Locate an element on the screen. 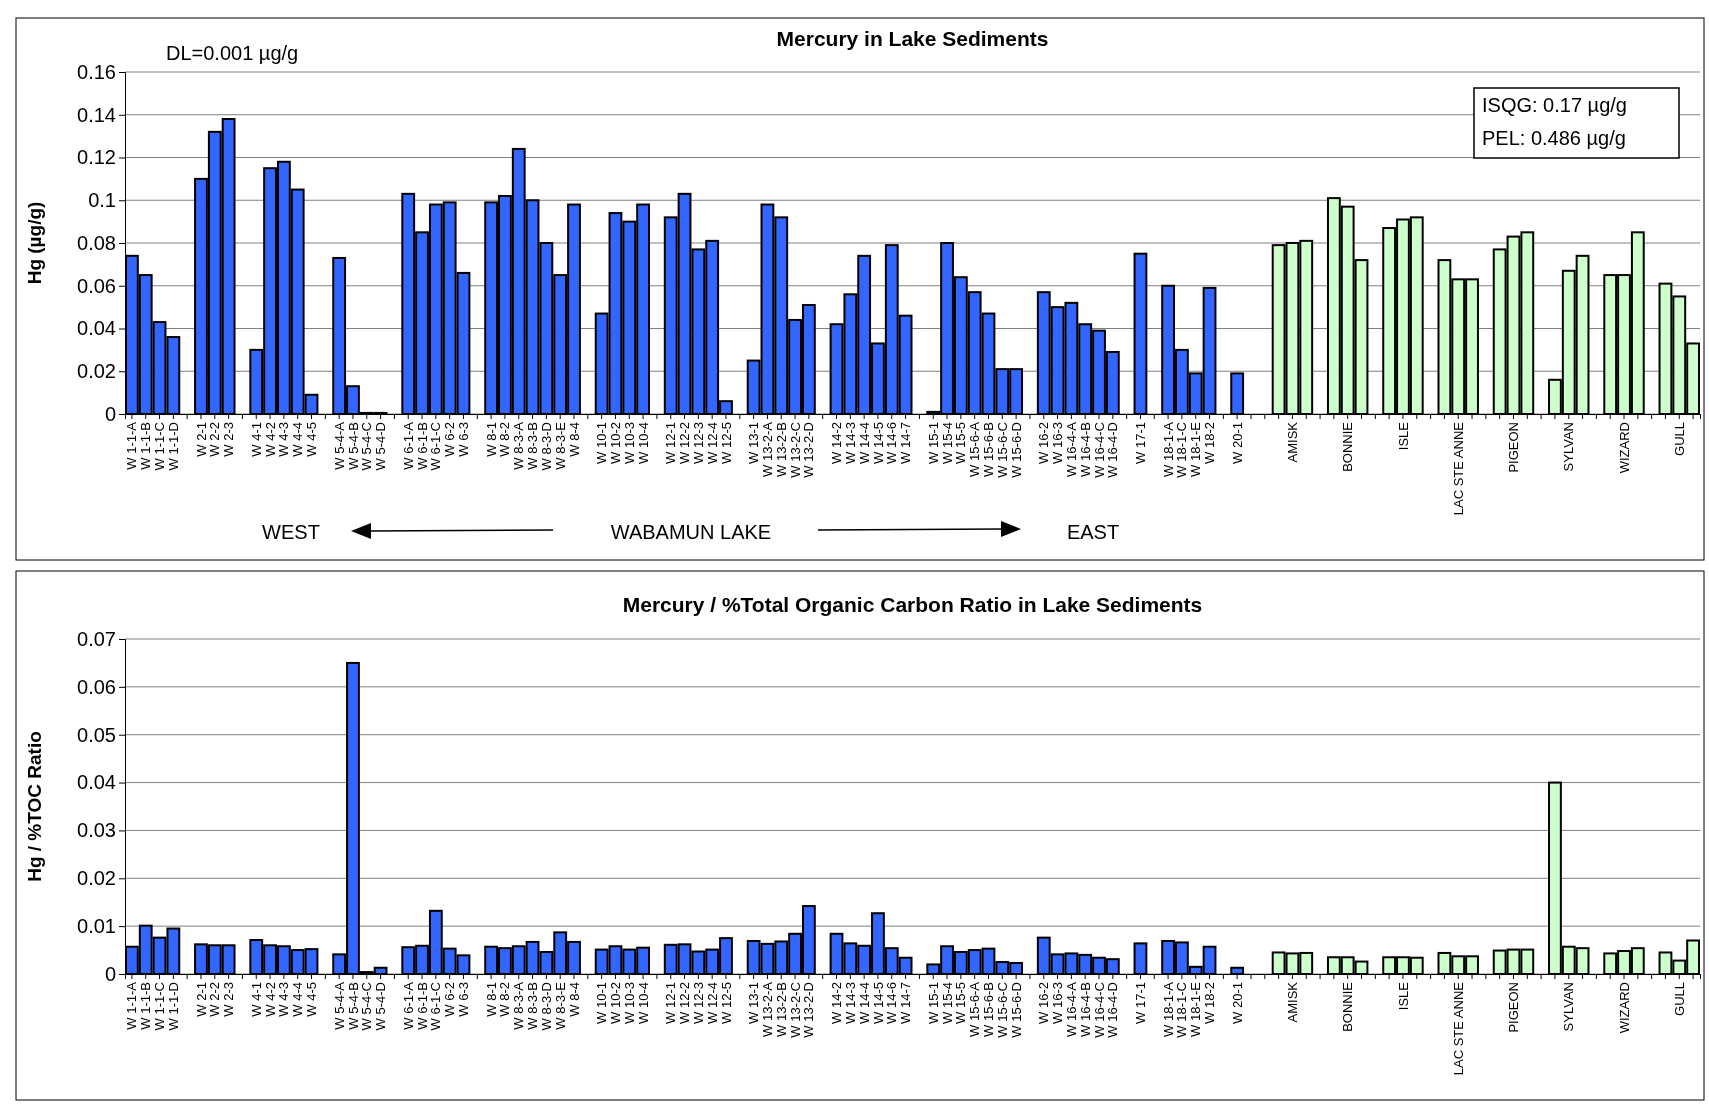 Image resolution: width=1709 pixels, height=1110 pixels. y-tick-label: 0.08 is located at coordinates (96, 242).